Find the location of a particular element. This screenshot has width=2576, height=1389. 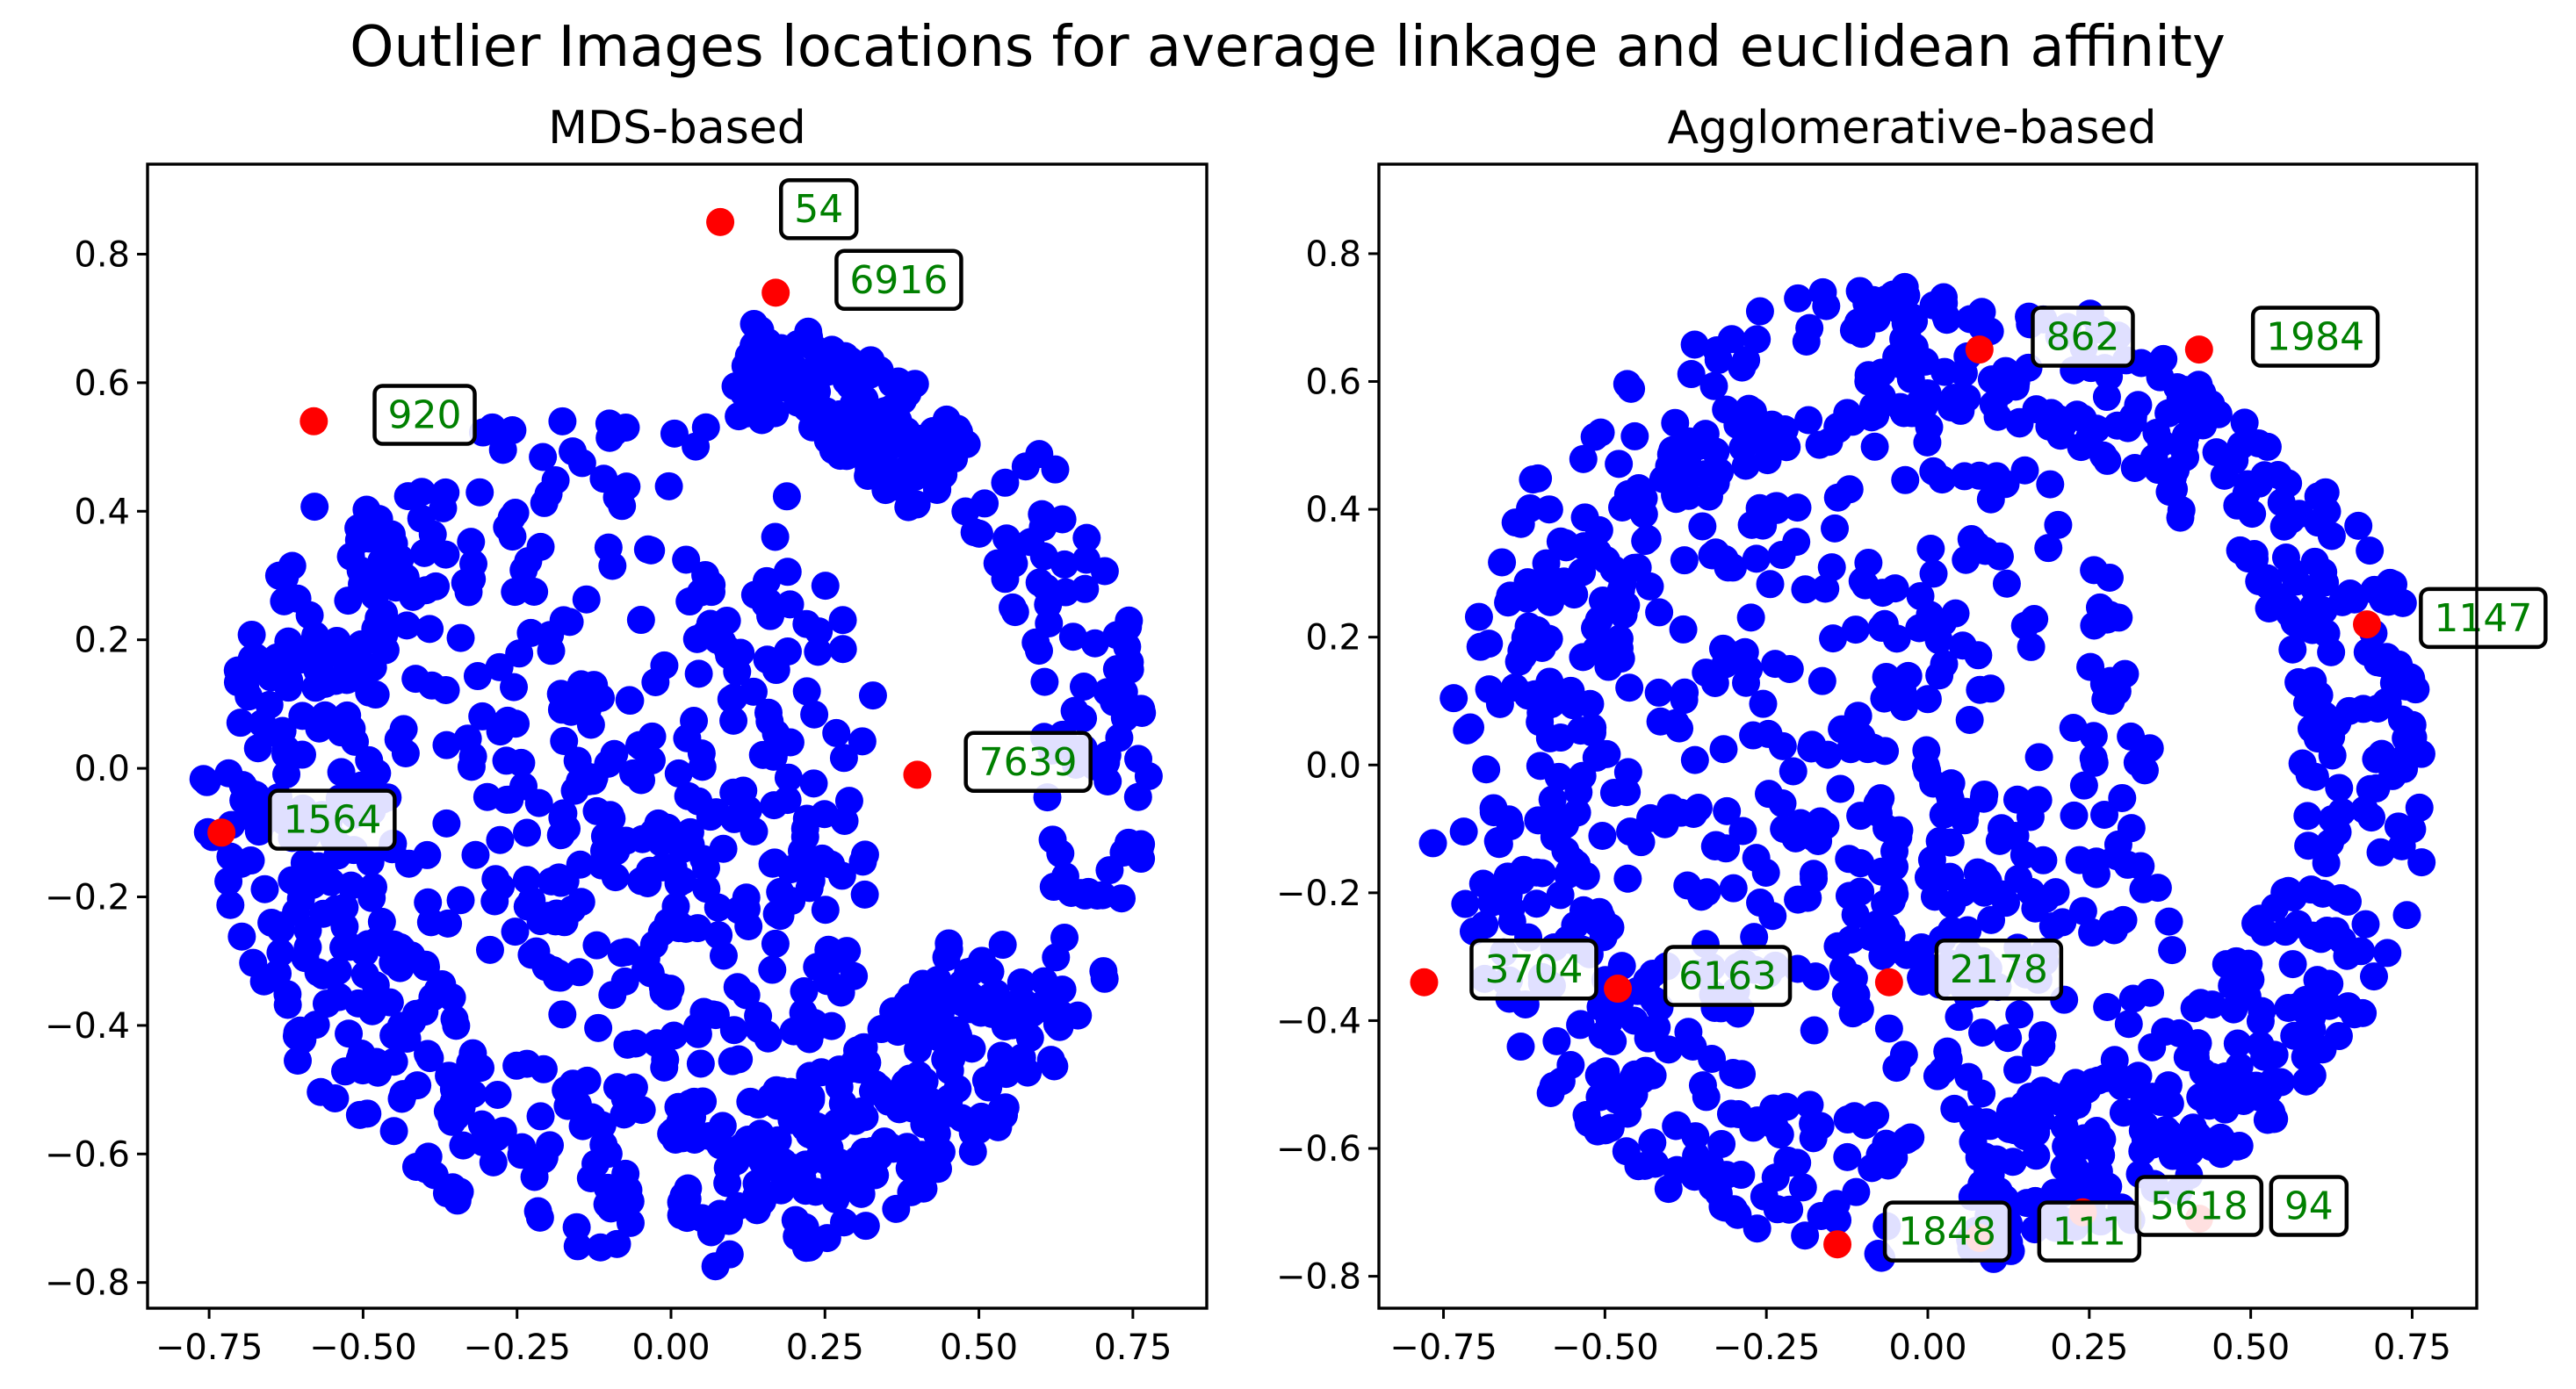

annotation-text: 6163 is located at coordinates (1727, 976).